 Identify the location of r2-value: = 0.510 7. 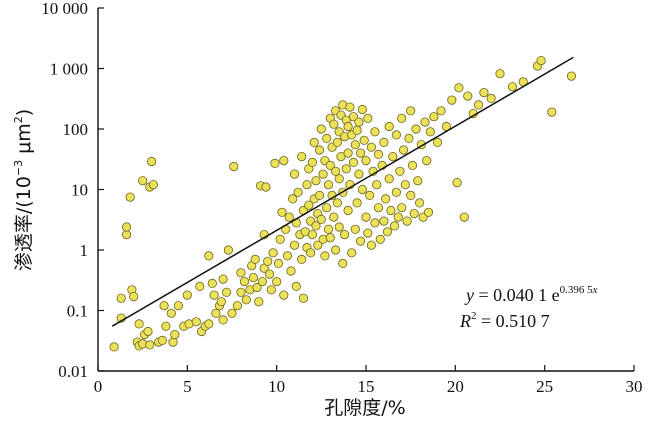
(513, 321).